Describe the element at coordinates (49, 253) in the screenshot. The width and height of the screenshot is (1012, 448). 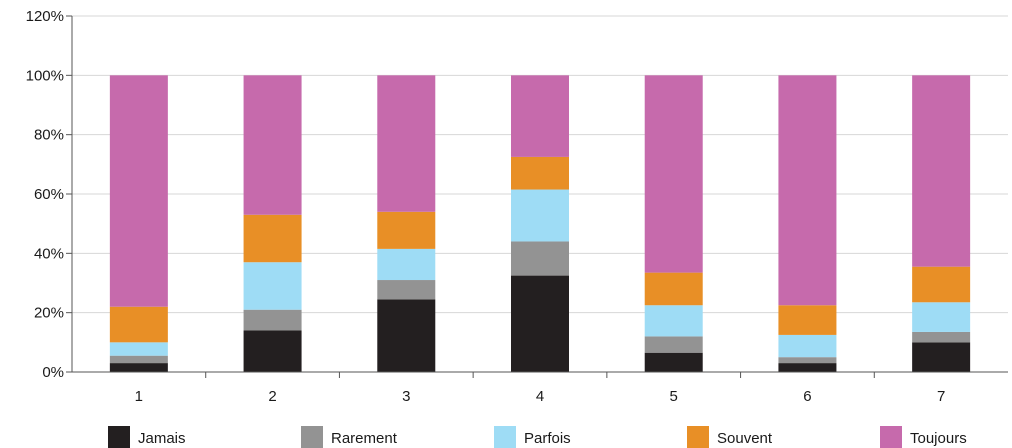
I see `y-tick-label: 40%` at that location.